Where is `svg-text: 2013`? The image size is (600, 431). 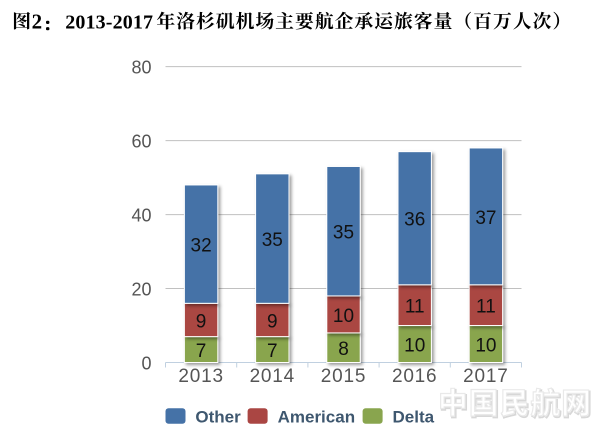 svg-text: 2013 is located at coordinates (200, 376).